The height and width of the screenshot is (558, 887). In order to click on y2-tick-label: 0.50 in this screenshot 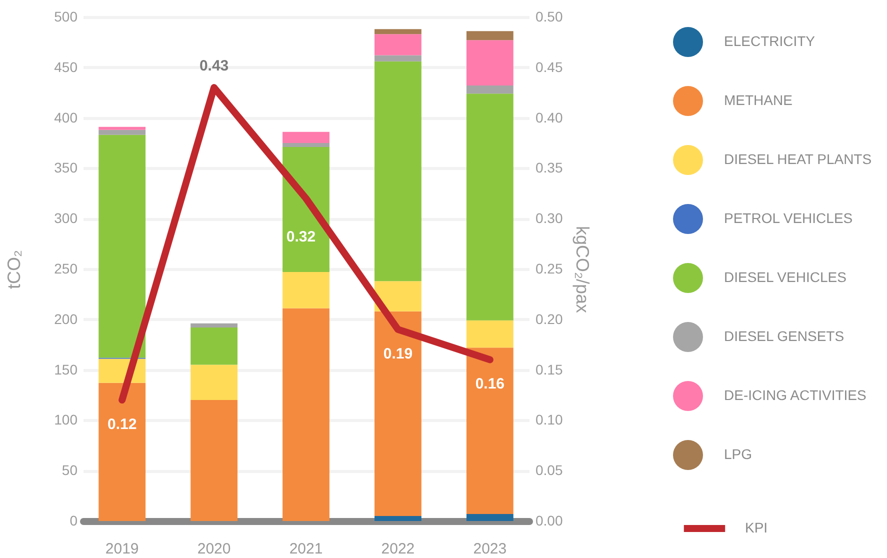, I will do `click(549, 16)`.